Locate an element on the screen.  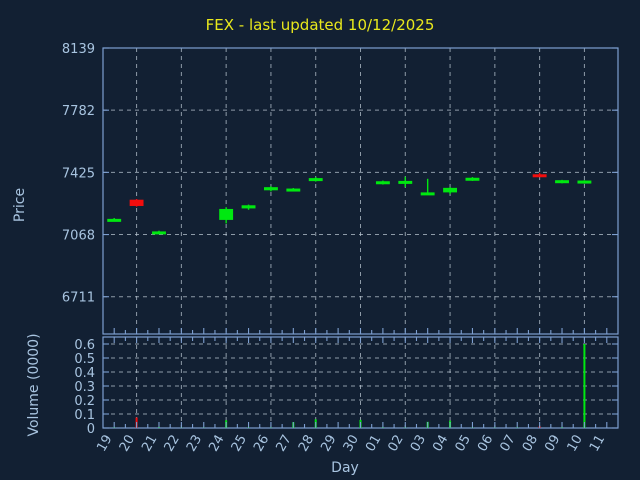
x-tick-label: 04 is located at coordinates (440, 444).